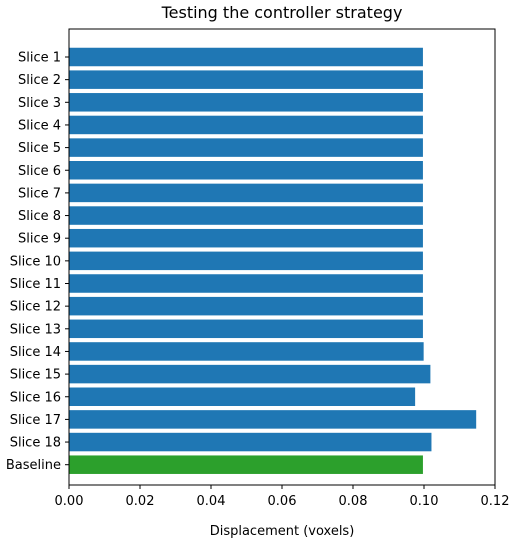 The image size is (514, 539). What do you see at coordinates (35, 420) in the screenshot?
I see `y-tick-label: Slice 17` at bounding box center [35, 420].